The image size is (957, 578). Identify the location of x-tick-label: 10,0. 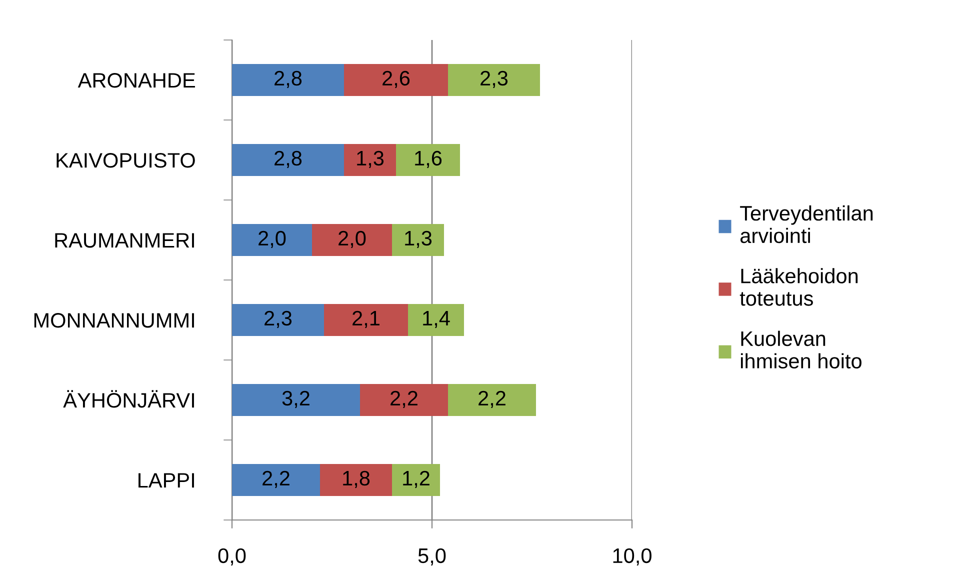
(632, 557).